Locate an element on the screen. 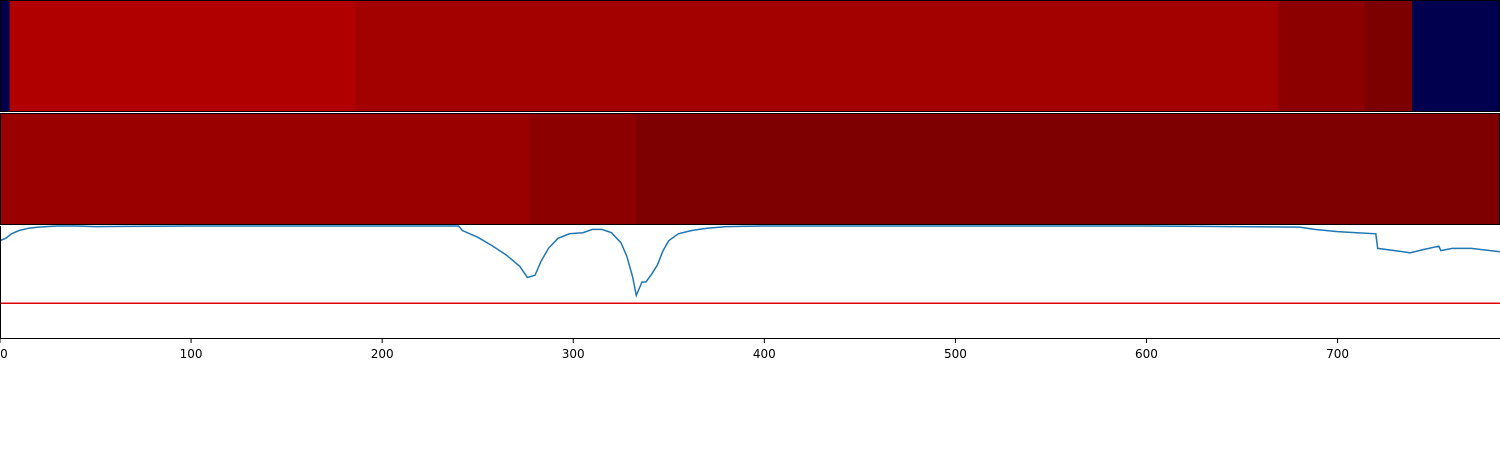  x-tick-label-0: 0 is located at coordinates (4, 354).